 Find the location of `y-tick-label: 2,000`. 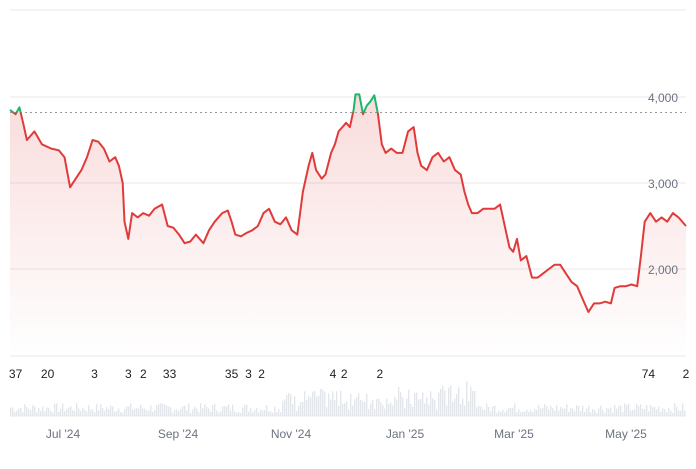

y-tick-label: 2,000 is located at coordinates (663, 270).